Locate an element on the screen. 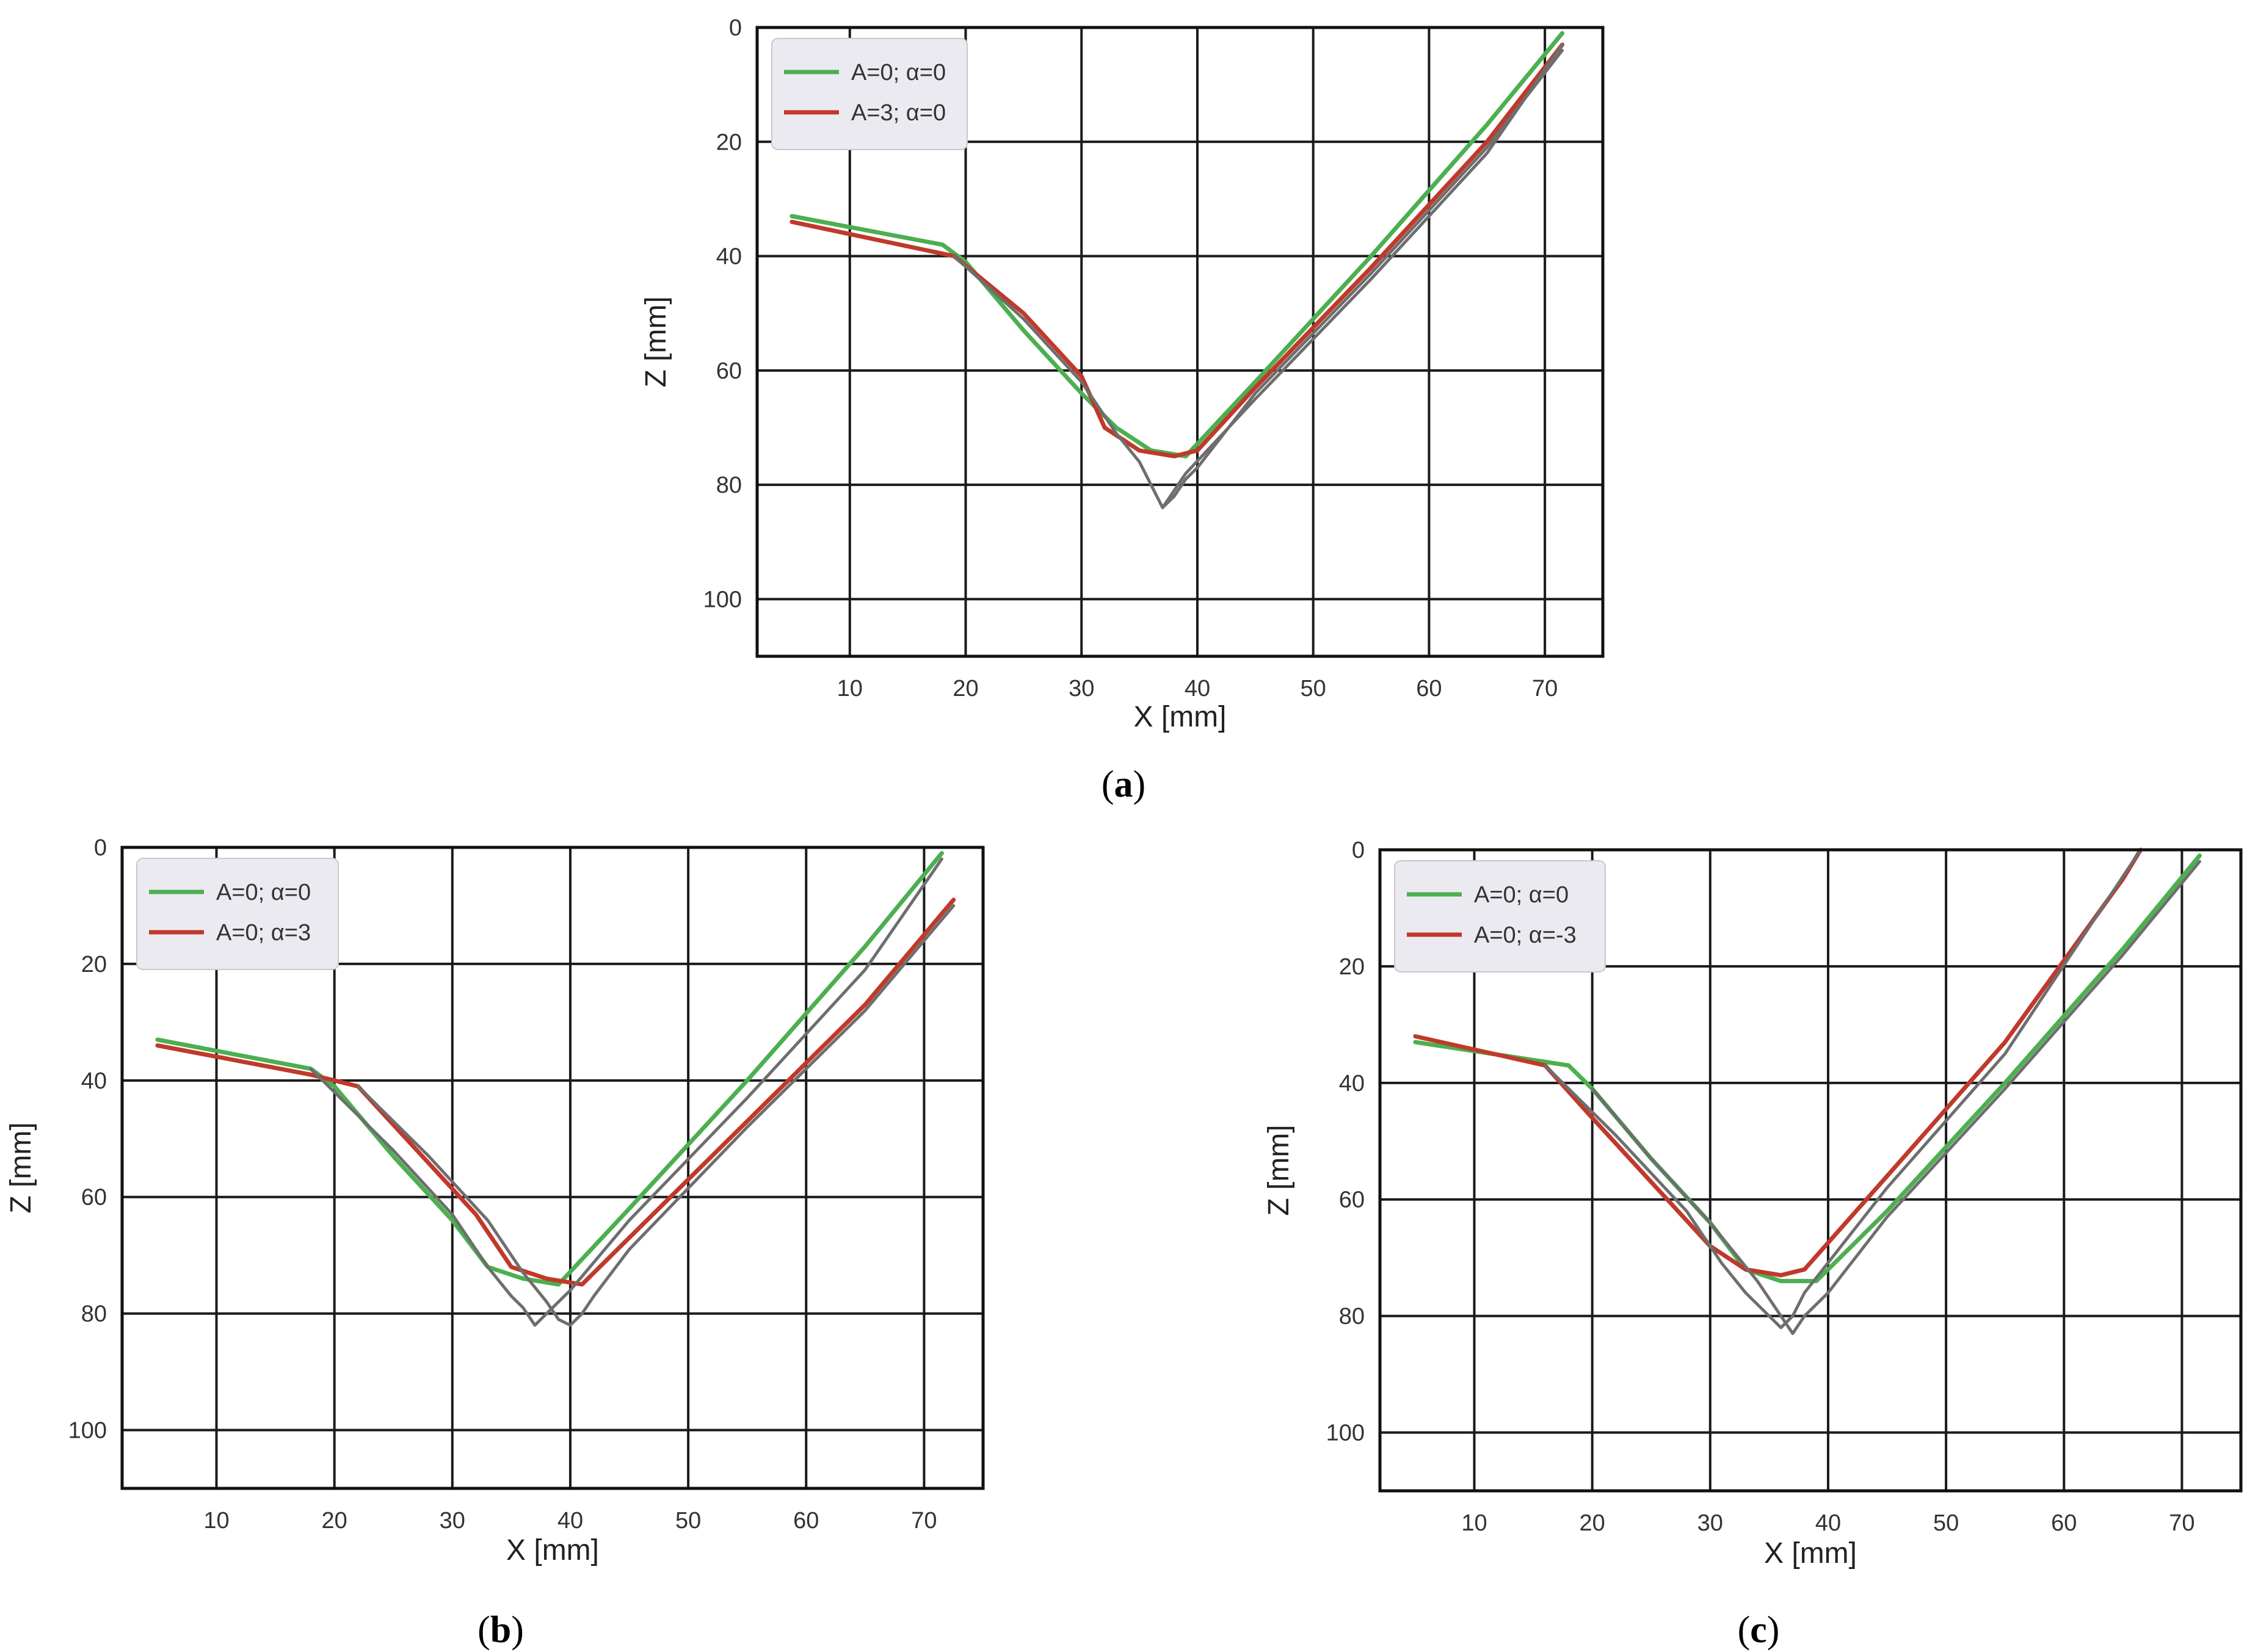 The width and height of the screenshot is (2247, 1652). legend: A=0; α=0 A=0; α=3 is located at coordinates (237, 914).